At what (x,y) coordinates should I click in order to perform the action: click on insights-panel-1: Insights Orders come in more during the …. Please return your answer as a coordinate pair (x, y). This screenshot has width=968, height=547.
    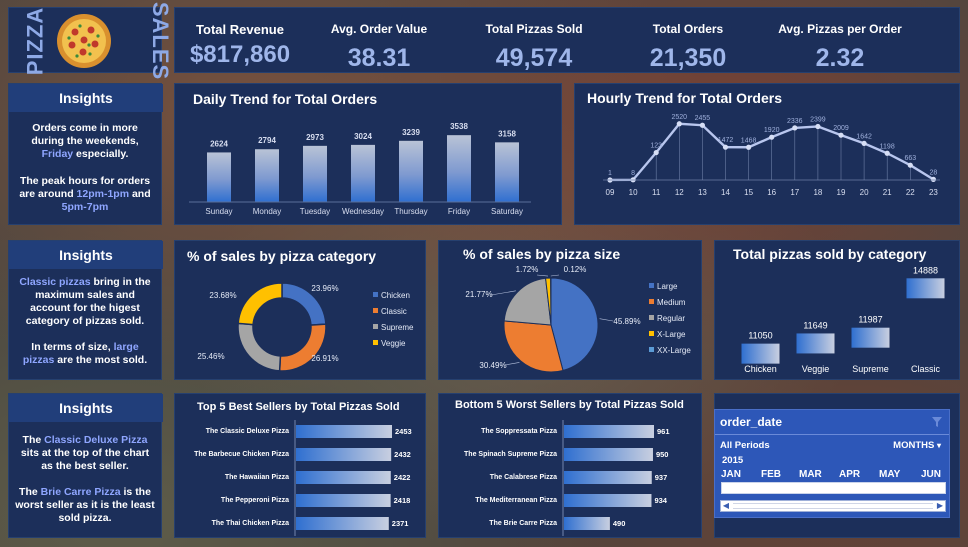
    Looking at the image, I should click on (85, 154).